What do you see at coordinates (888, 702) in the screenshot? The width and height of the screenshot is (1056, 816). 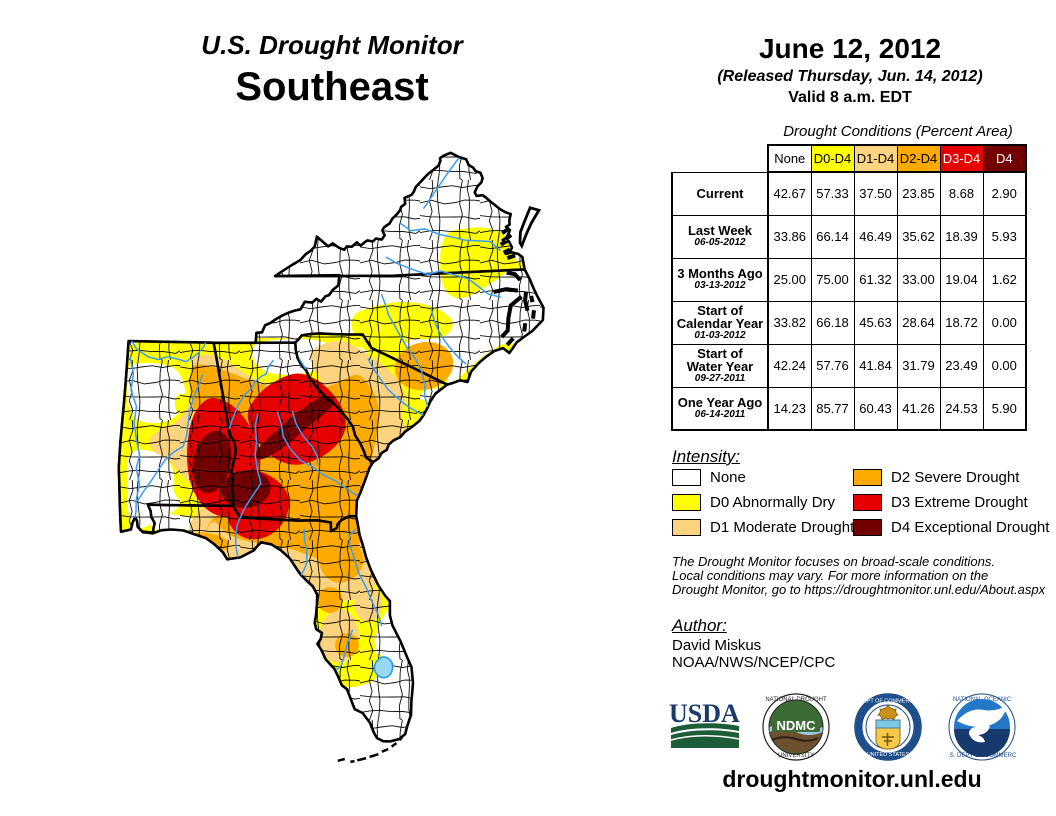 I see `svg-text: DEPT OF COMMERCE` at bounding box center [888, 702].